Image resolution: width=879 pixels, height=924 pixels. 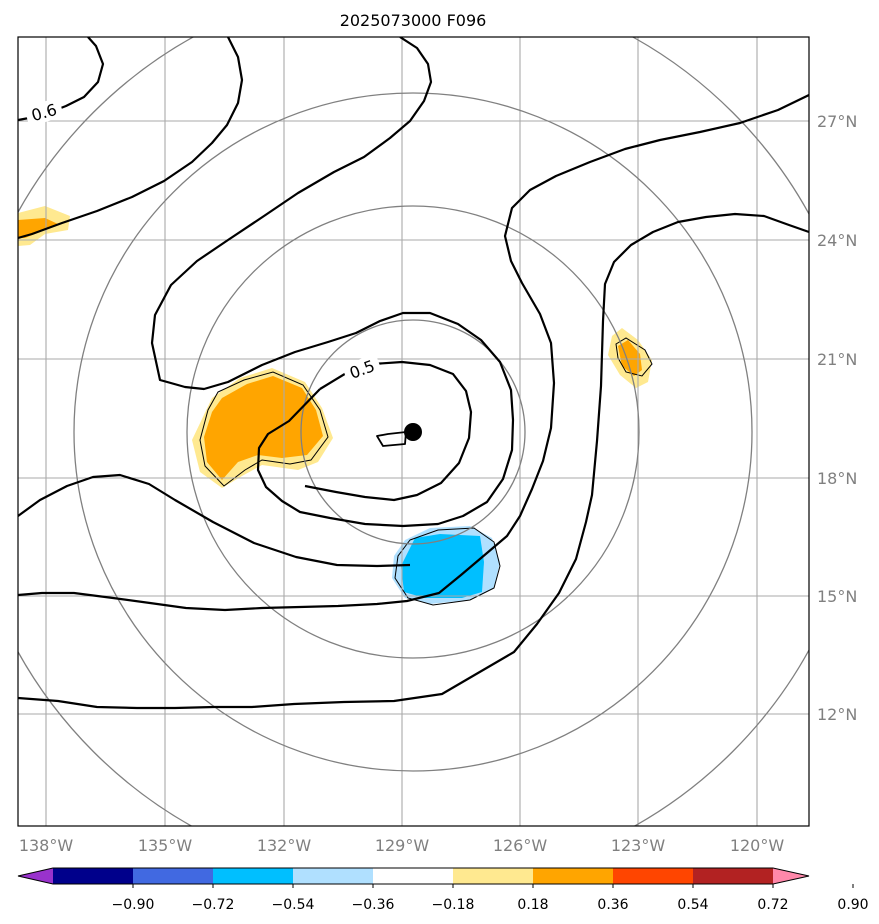 I want to click on colorbar-extend-high, so click(x=791, y=876).